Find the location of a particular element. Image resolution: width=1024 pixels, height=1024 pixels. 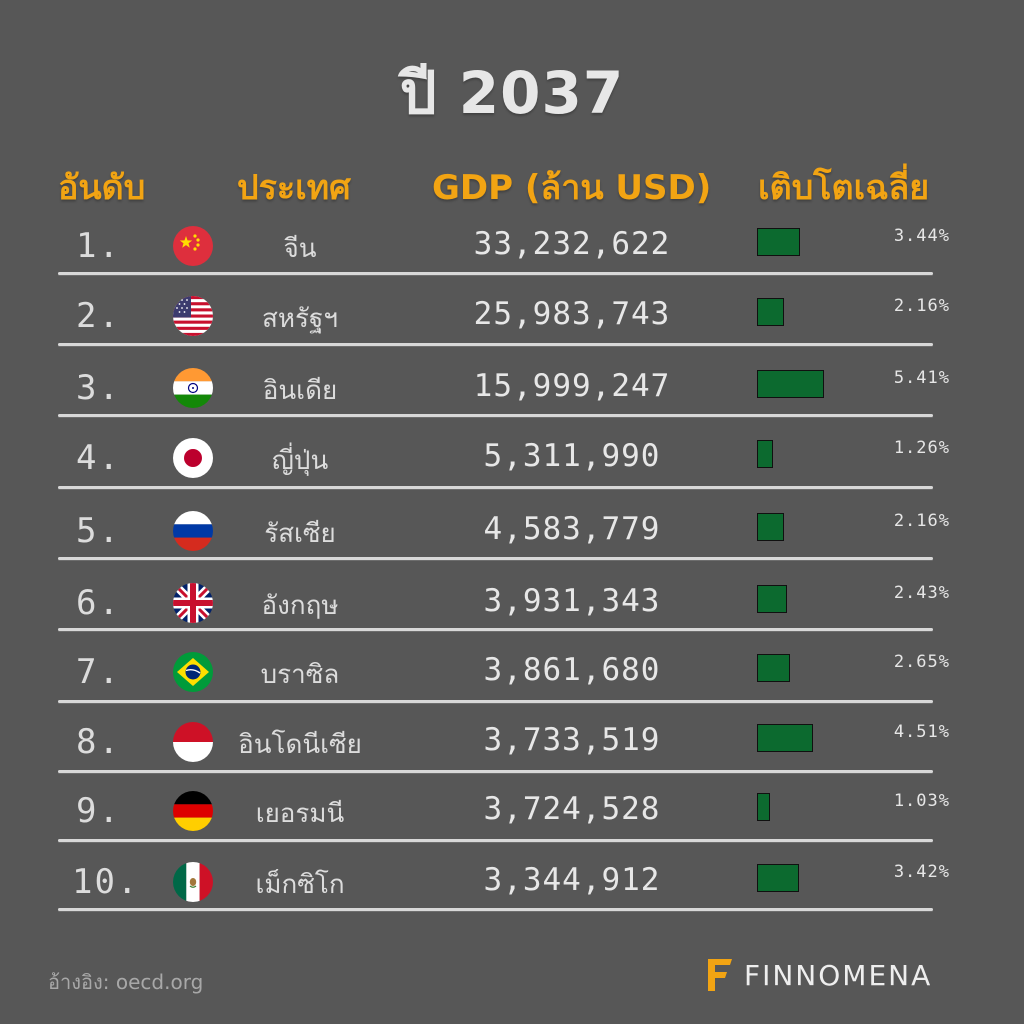

china-flag-icon is located at coordinates (193, 246).